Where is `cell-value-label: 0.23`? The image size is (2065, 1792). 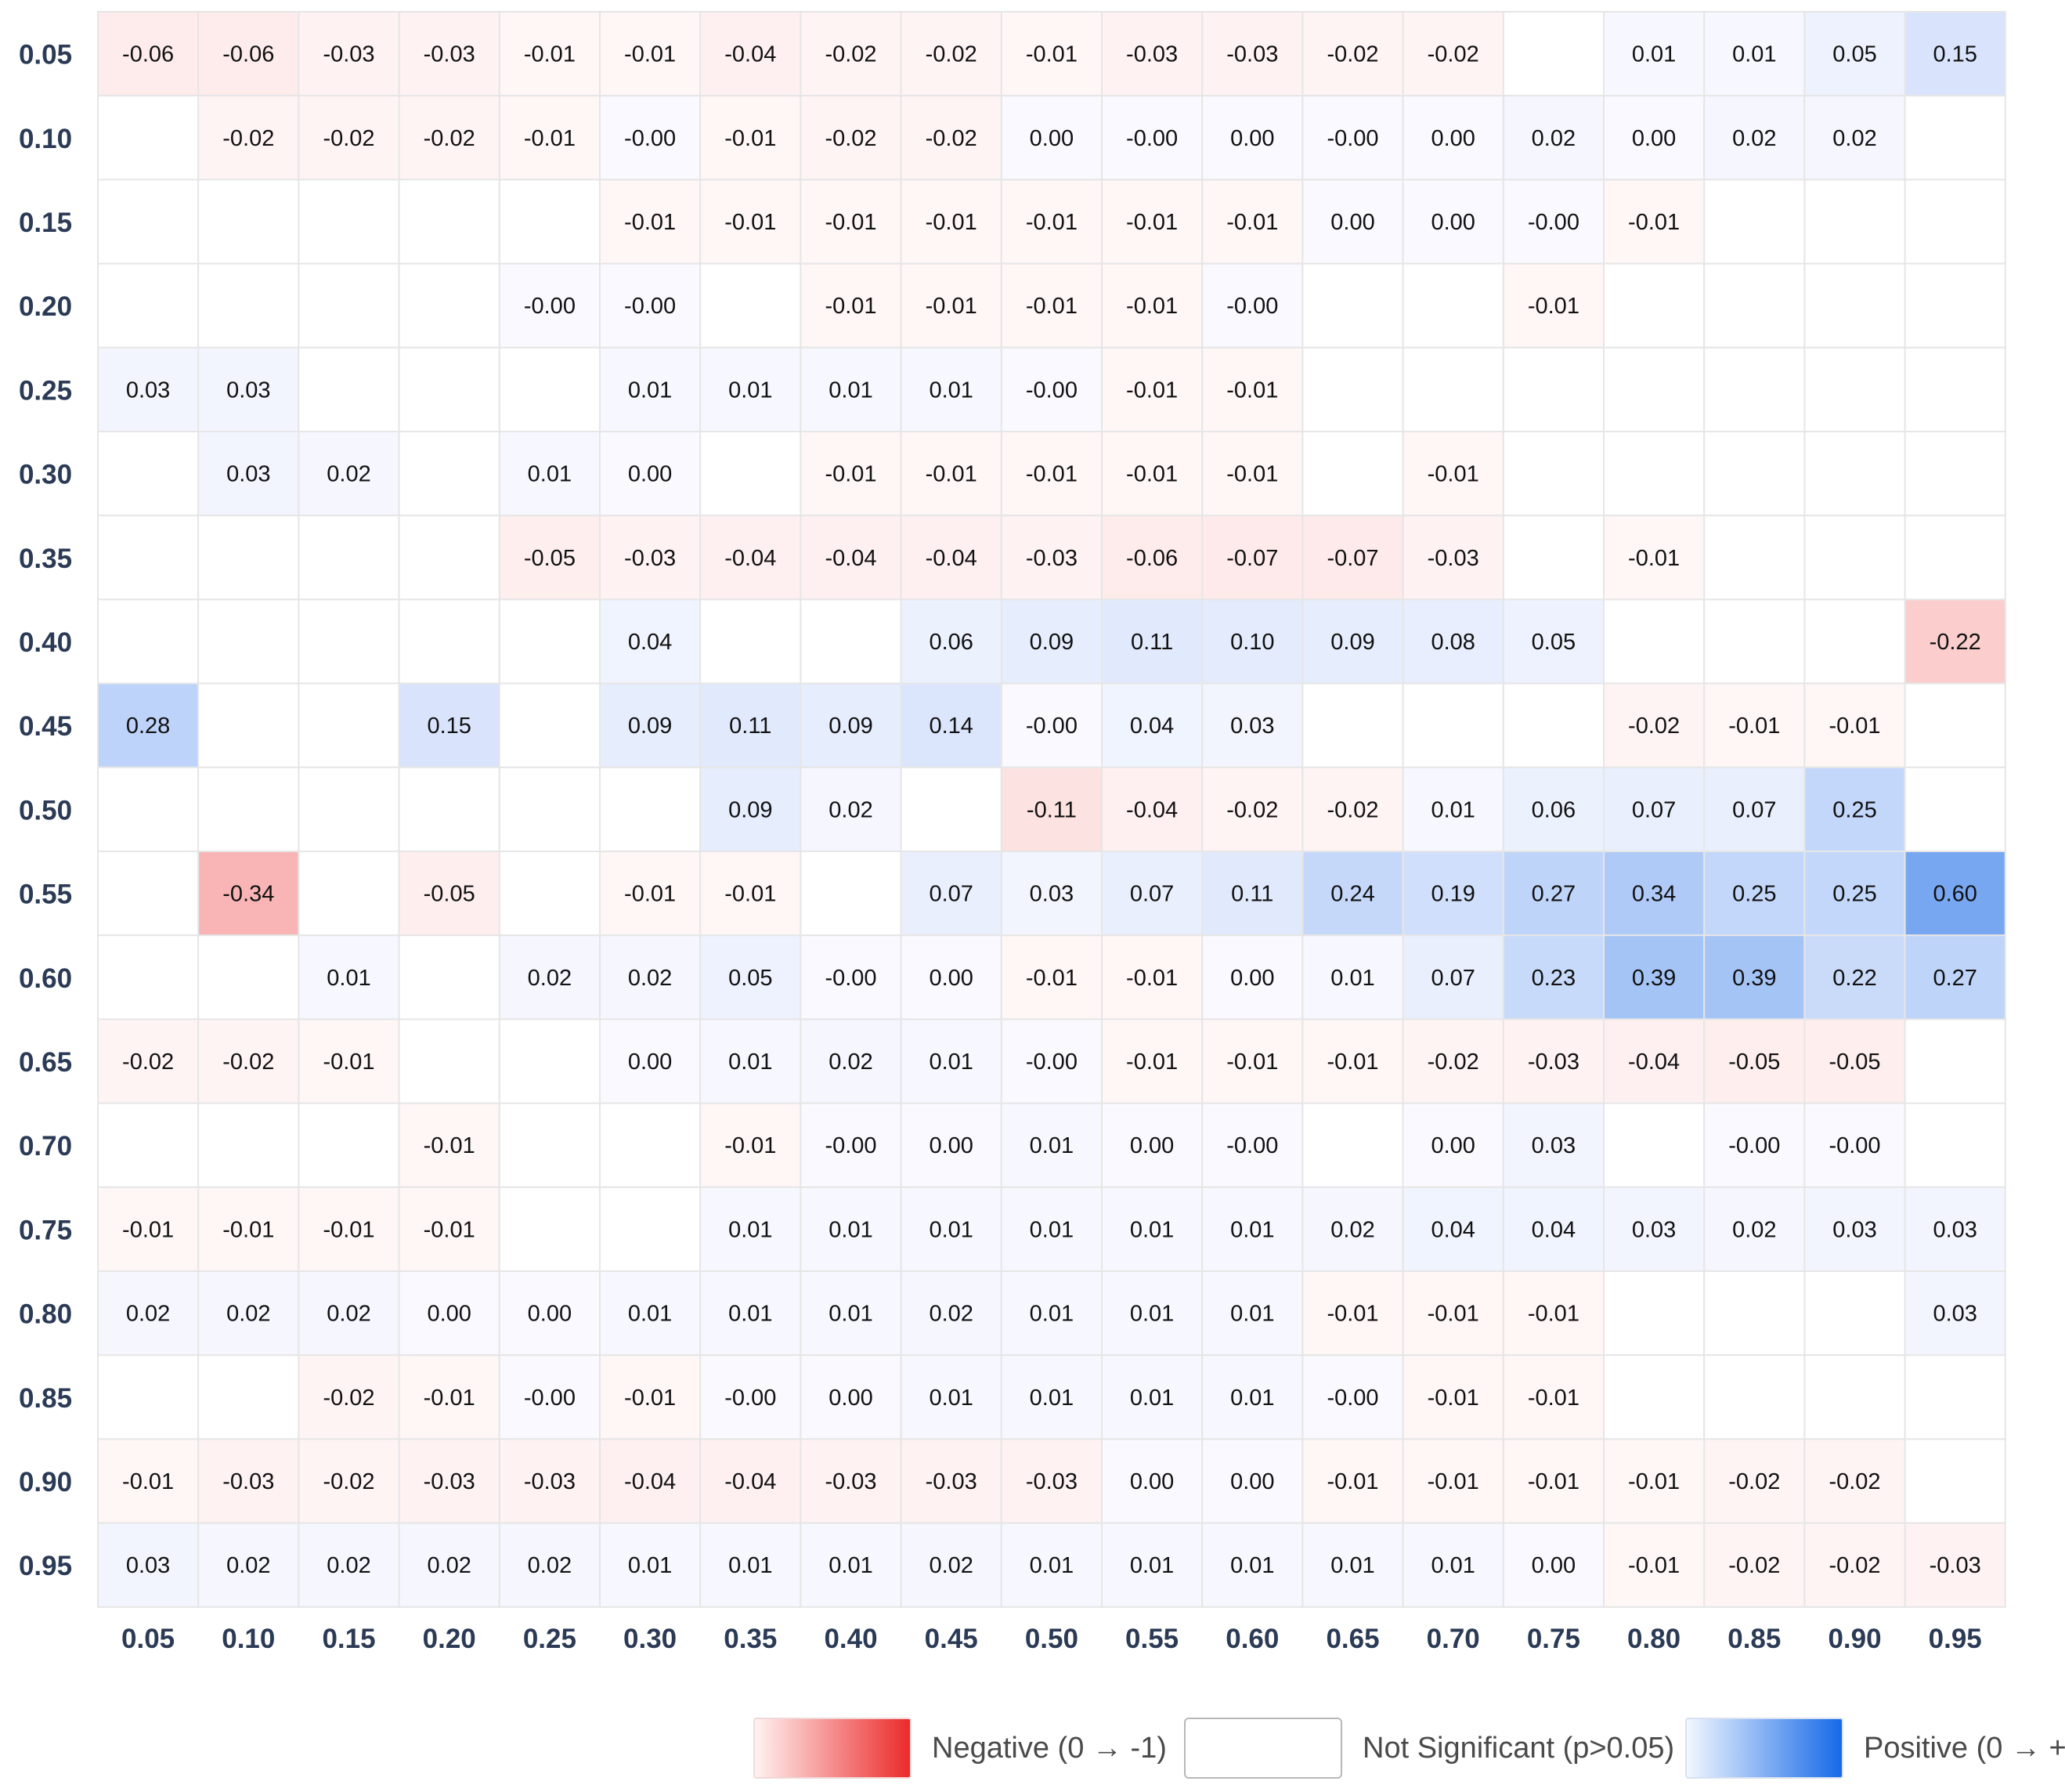
cell-value-label: 0.23 is located at coordinates (1554, 978).